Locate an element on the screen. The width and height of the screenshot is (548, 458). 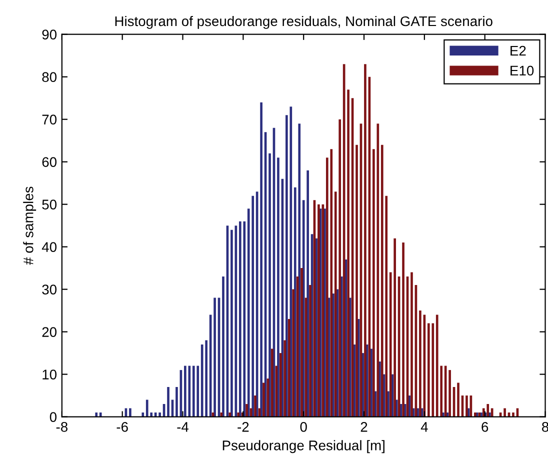
legend-label: E2 is located at coordinates (518, 51).